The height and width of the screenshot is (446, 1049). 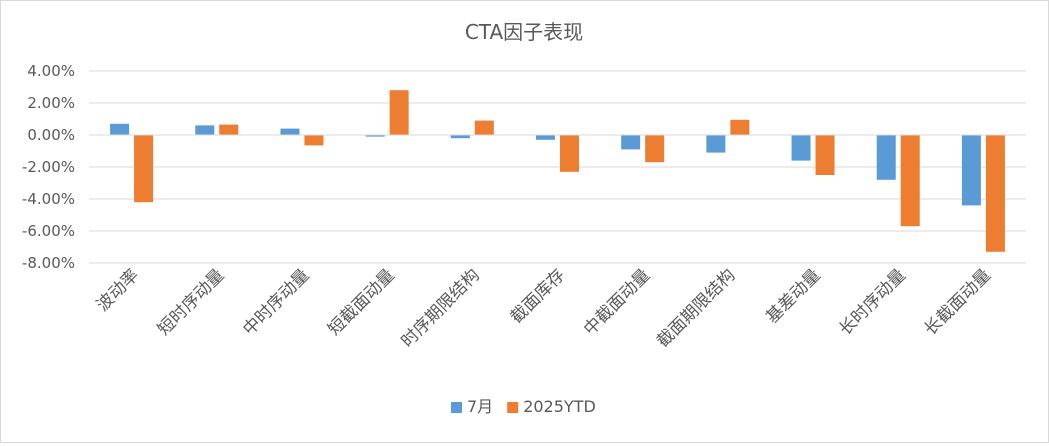 I want to click on x-category-label: 中时序动量, so click(x=276, y=302).